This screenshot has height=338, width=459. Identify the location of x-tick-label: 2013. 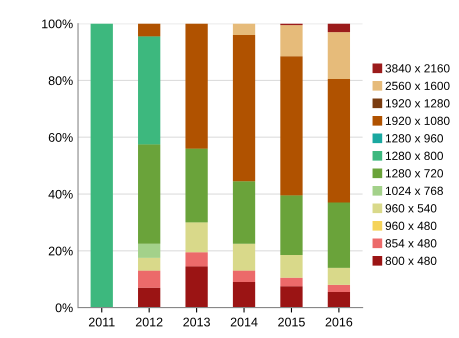
(196, 322).